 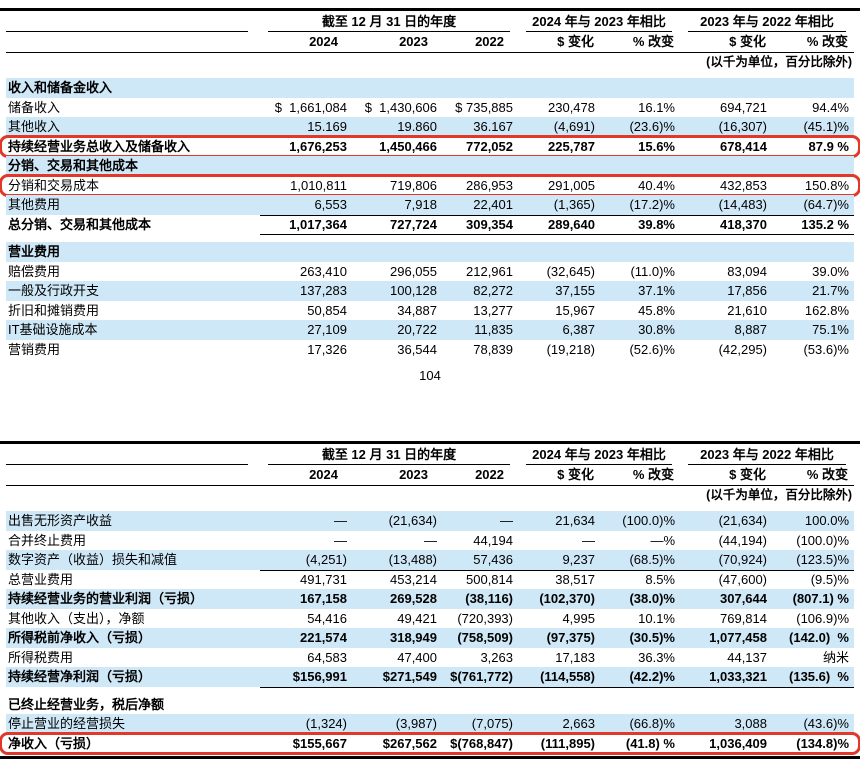 I want to click on table-cell: 1,017,364, so click(x=306, y=225).